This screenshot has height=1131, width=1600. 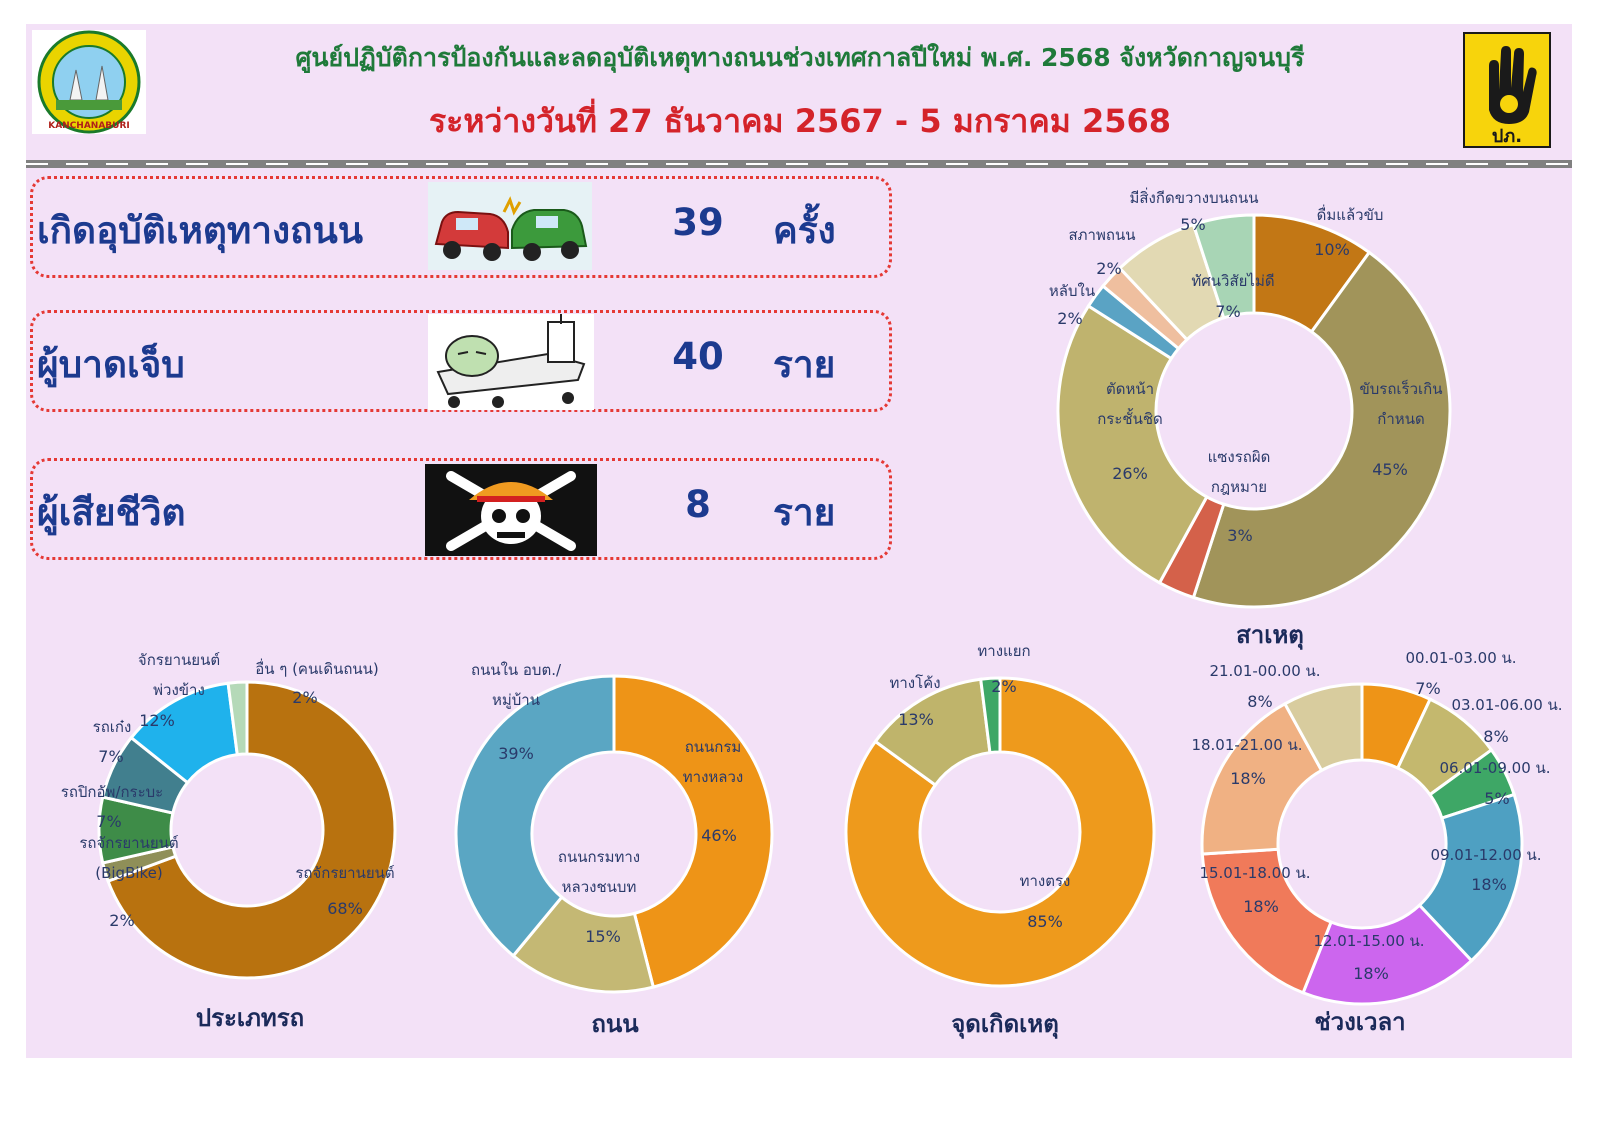 I want to click on slice-label: 03.01-06.00 น., so click(x=1506, y=705).